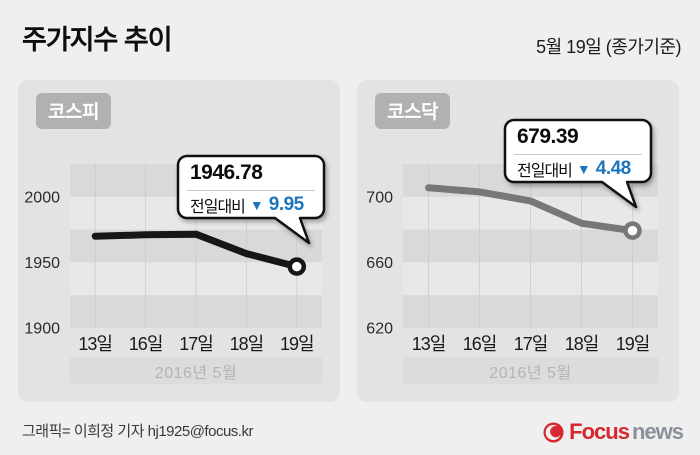 The width and height of the screenshot is (700, 455). What do you see at coordinates (97, 40) in the screenshot?
I see `page-title: 주가지수 추이` at bounding box center [97, 40].